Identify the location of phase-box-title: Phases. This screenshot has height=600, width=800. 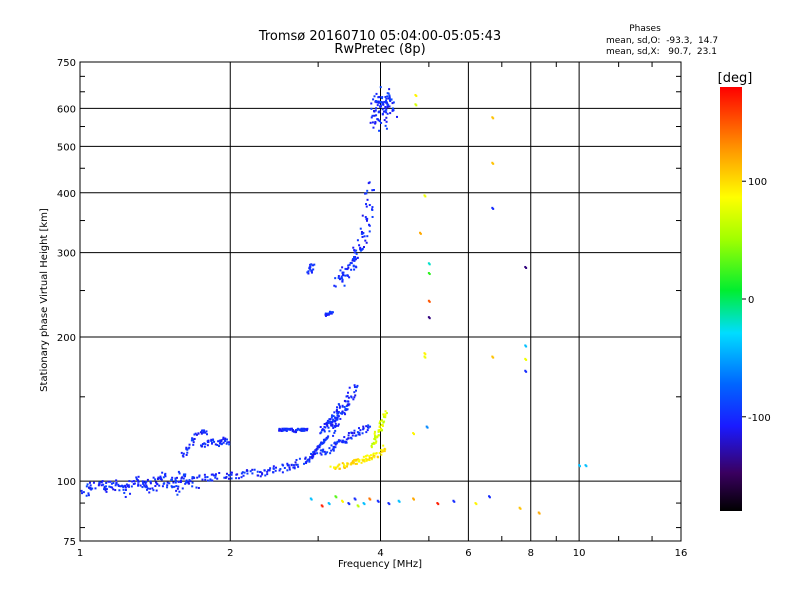
(645, 29).